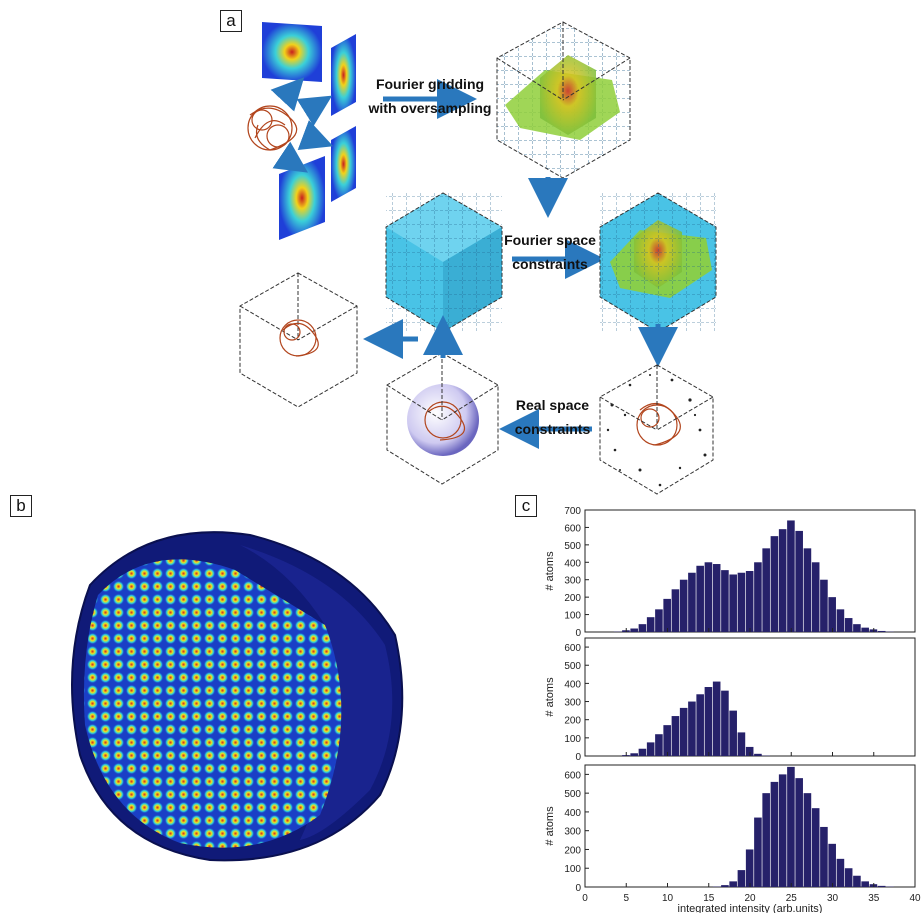 The image size is (923, 913). What do you see at coordinates (709, 898) in the screenshot?
I see `x-tick-label-15: 15` at bounding box center [709, 898].